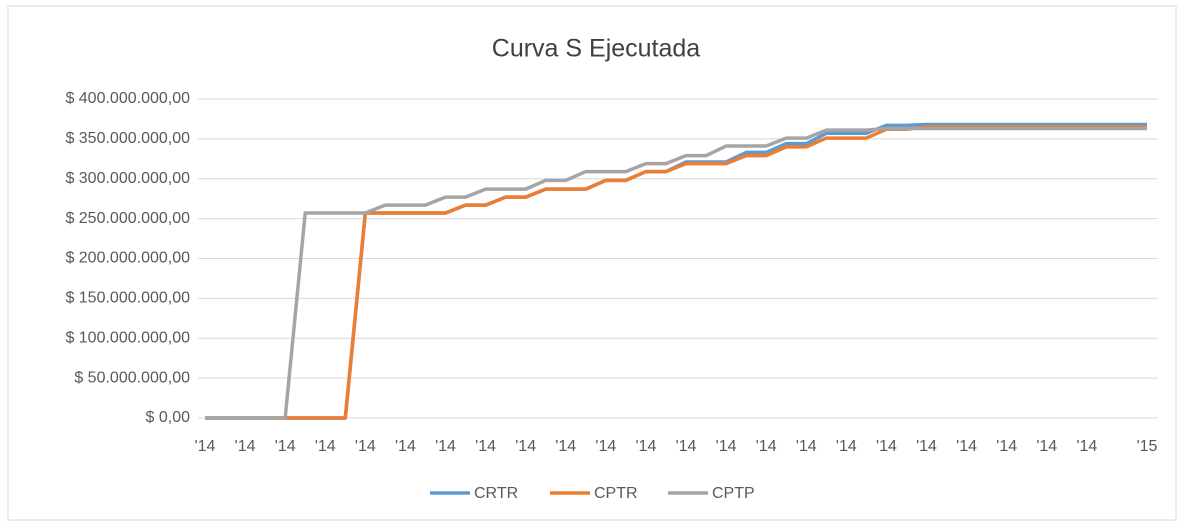  Describe the element at coordinates (127, 98) in the screenshot. I see `y-tick-label: $ 400.000.000,00` at that location.